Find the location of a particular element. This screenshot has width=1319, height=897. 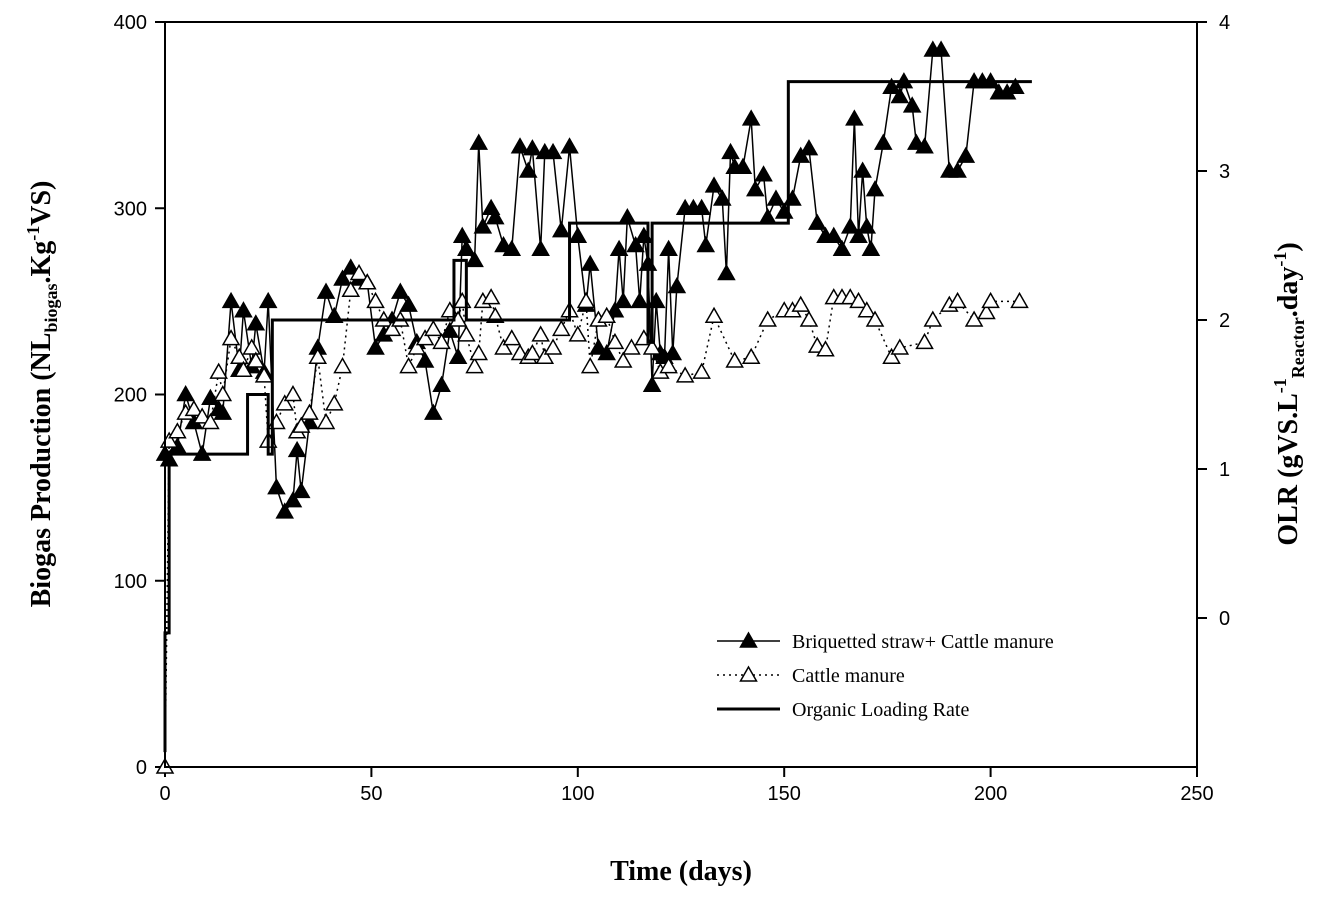

y2-tick-label: 3 is located at coordinates (1224, 172).